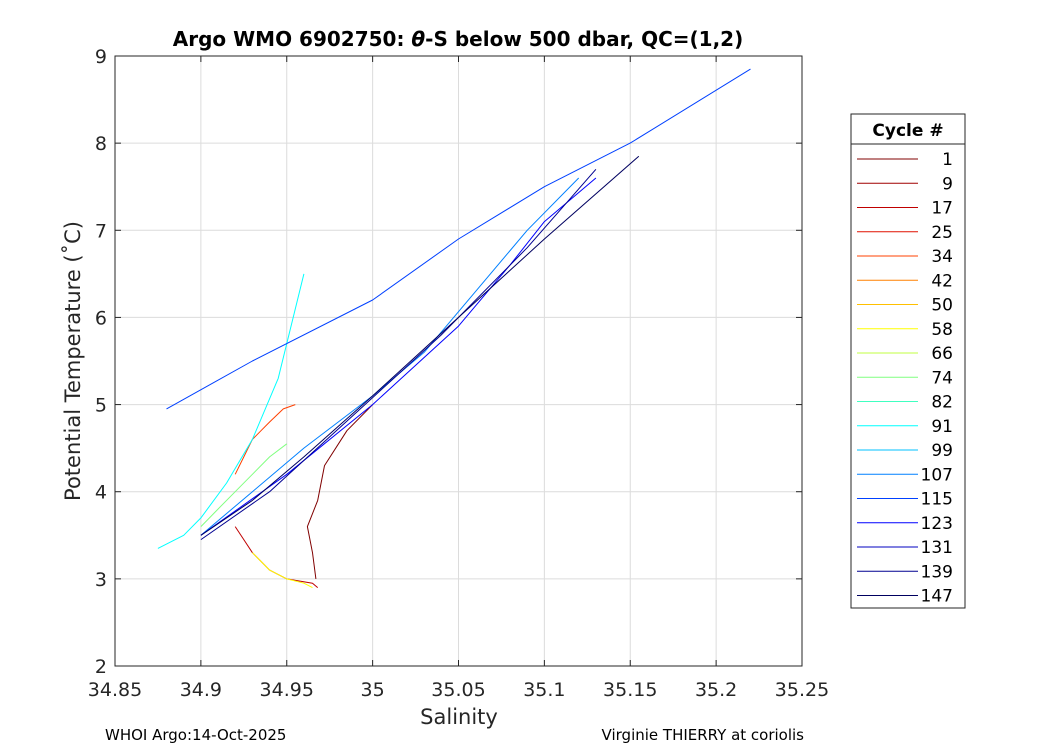 Image resolution: width=1050 pixels, height=750 pixels. I want to click on x-tick-label: 35.25, so click(802, 690).